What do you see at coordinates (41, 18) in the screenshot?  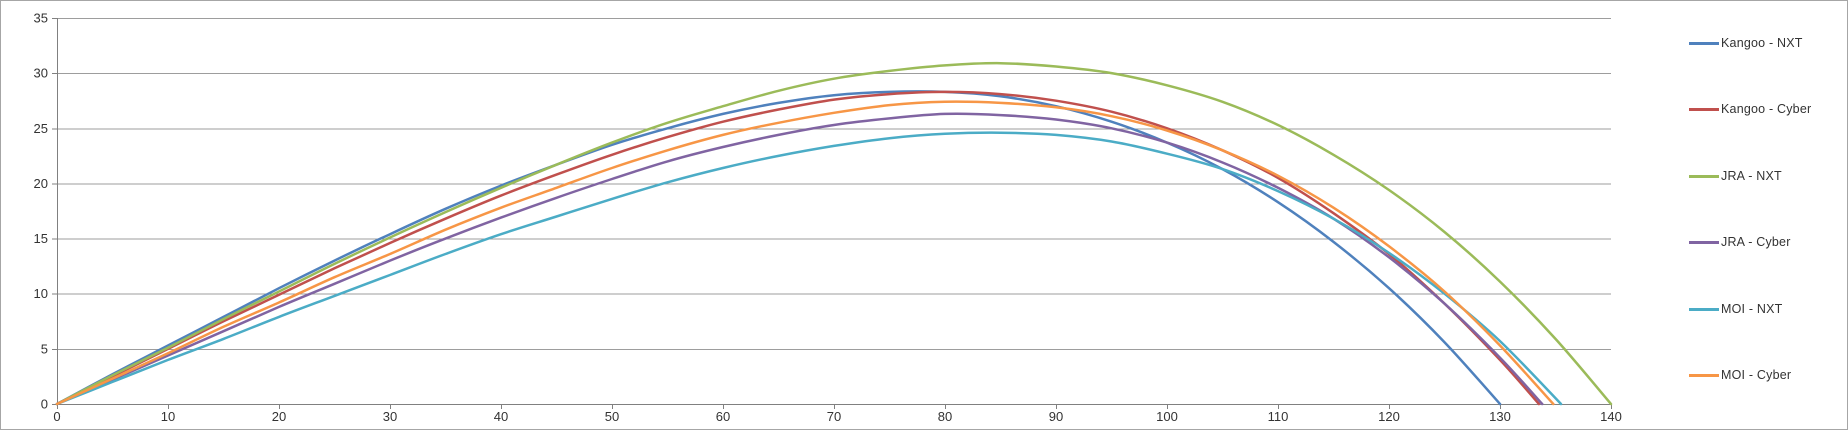 I see `y-tick-label: 35` at bounding box center [41, 18].